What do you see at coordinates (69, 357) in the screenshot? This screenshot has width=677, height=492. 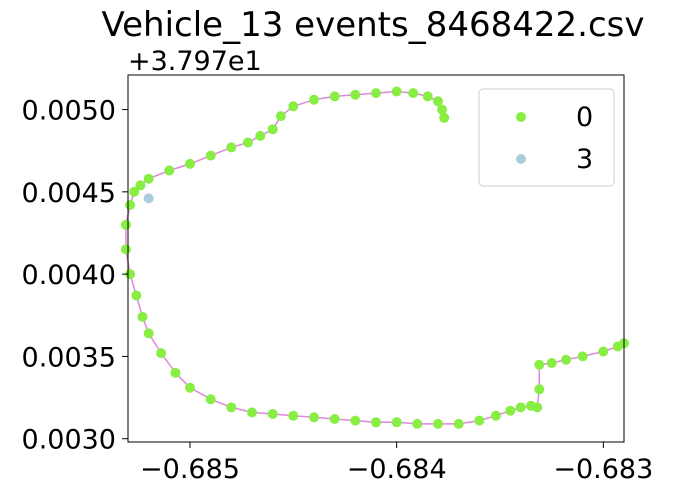 I see `y-tick-label: 0.0035` at bounding box center [69, 357].